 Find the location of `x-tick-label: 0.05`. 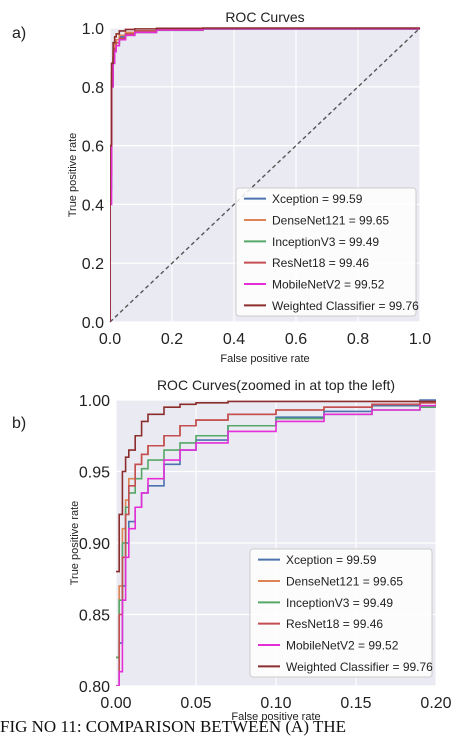

x-tick-label: 0.05 is located at coordinates (195, 703).